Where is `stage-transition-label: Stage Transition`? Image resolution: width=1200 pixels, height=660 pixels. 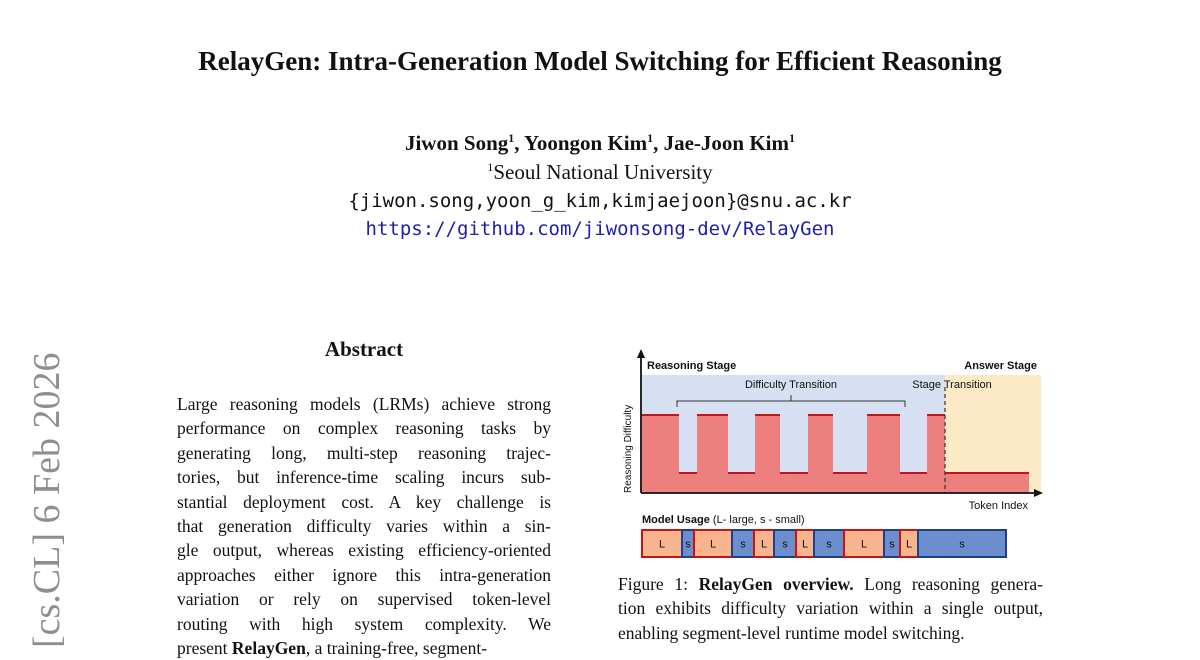 stage-transition-label: Stage Transition is located at coordinates (952, 385).